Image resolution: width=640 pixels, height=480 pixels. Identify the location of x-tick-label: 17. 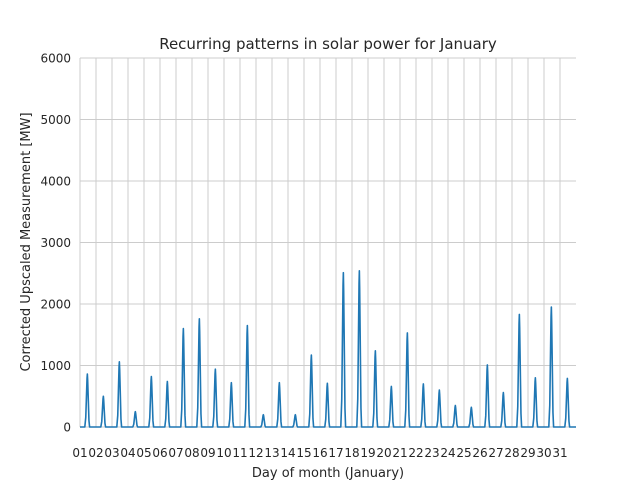
(335, 453).